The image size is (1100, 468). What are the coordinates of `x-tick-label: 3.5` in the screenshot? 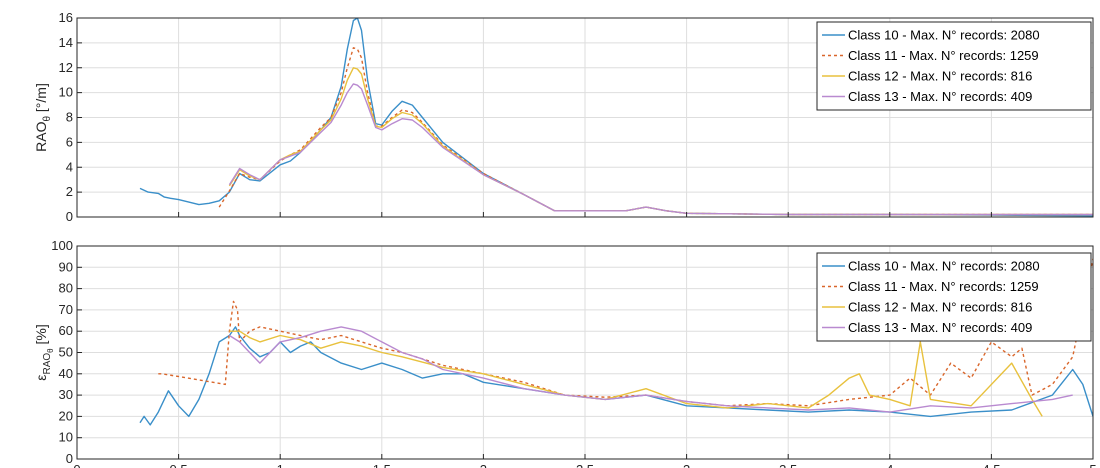 It's located at (788, 465).